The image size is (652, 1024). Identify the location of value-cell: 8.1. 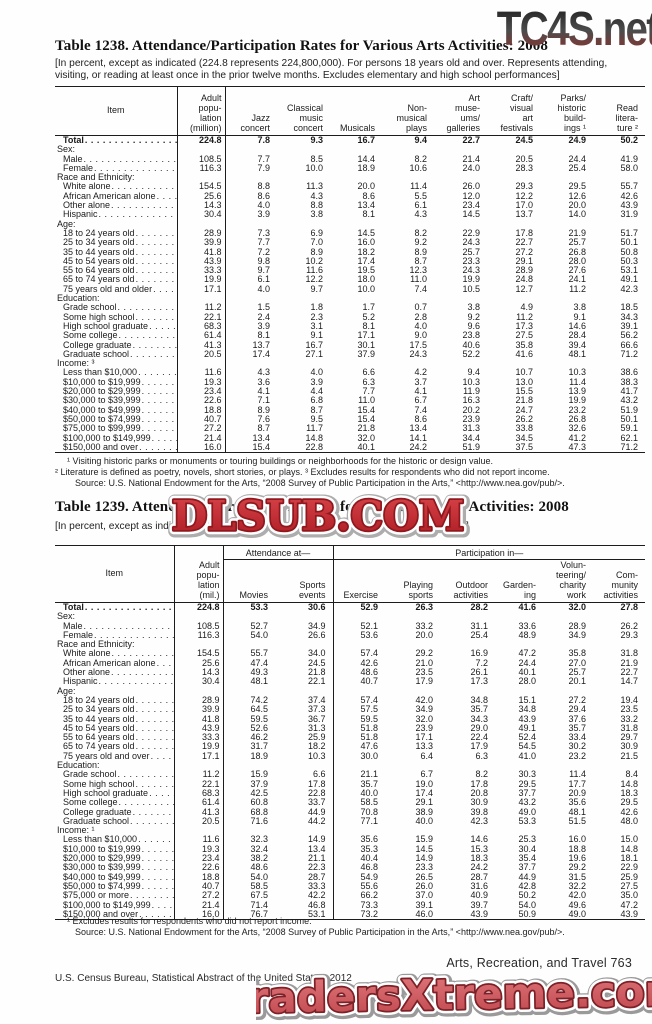
(368, 215).